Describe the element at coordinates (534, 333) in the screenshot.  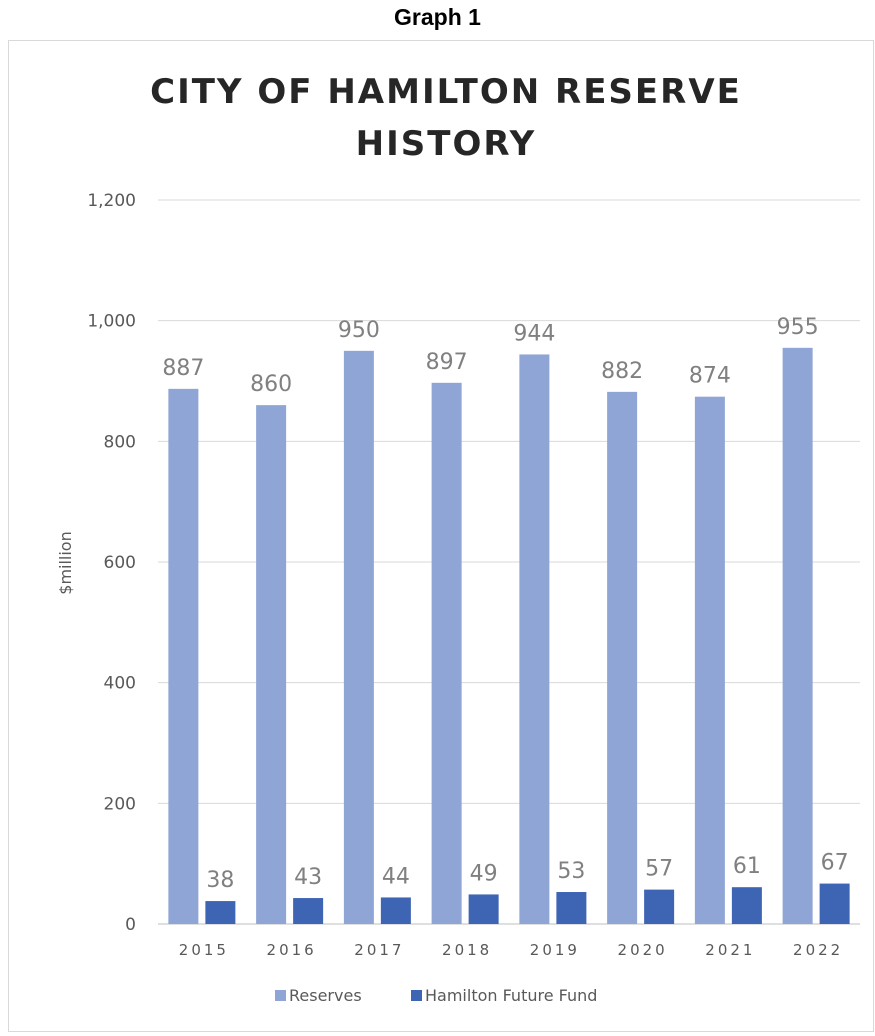
I see `data-label: 944` at that location.